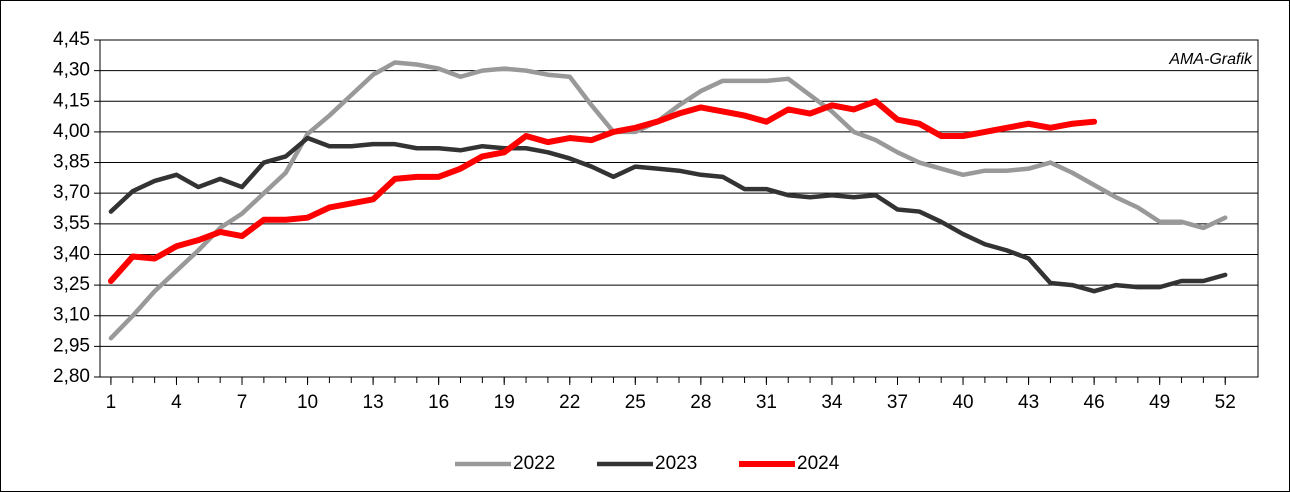 This screenshot has height=492, width=1290. Describe the element at coordinates (71, 192) in the screenshot. I see `y-tick-label: 3,70` at that location.